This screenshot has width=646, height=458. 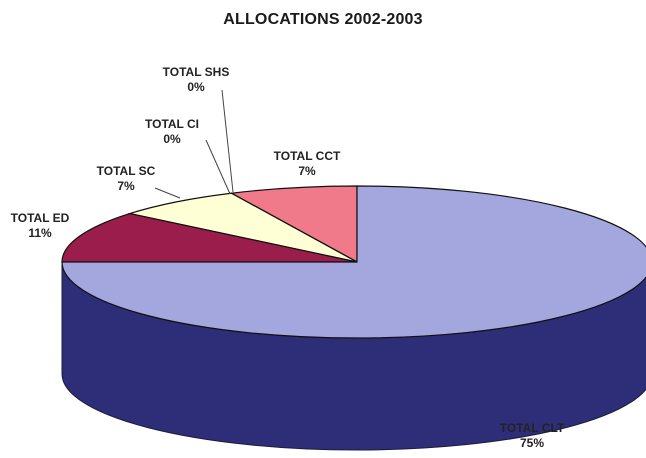 I want to click on pie-slice-total-cct, so click(x=293, y=224).